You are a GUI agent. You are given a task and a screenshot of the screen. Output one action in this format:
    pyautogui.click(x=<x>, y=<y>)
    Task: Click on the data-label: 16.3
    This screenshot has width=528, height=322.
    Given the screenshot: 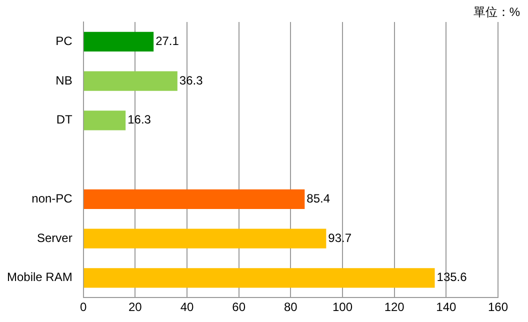 What is the action you would take?
    pyautogui.click(x=140, y=119)
    